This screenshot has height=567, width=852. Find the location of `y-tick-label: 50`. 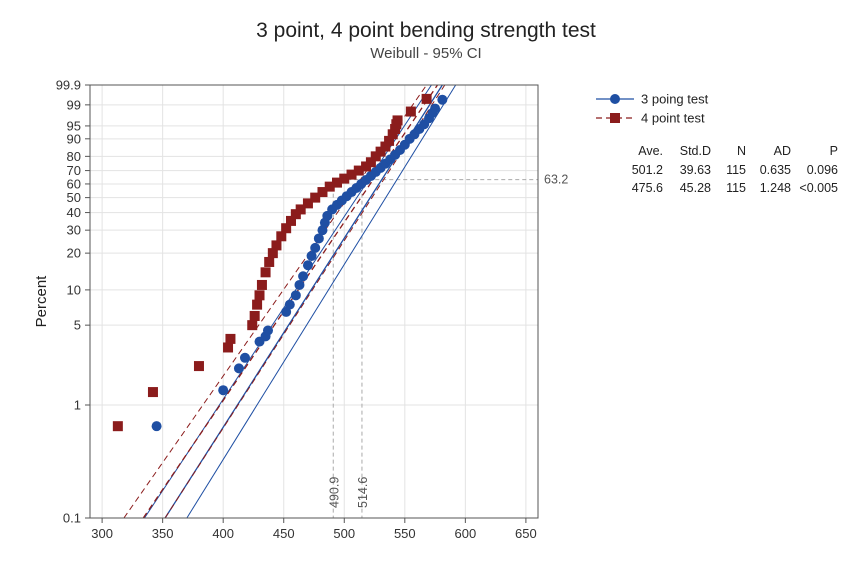

y-tick-label: 50 is located at coordinates (74, 197).